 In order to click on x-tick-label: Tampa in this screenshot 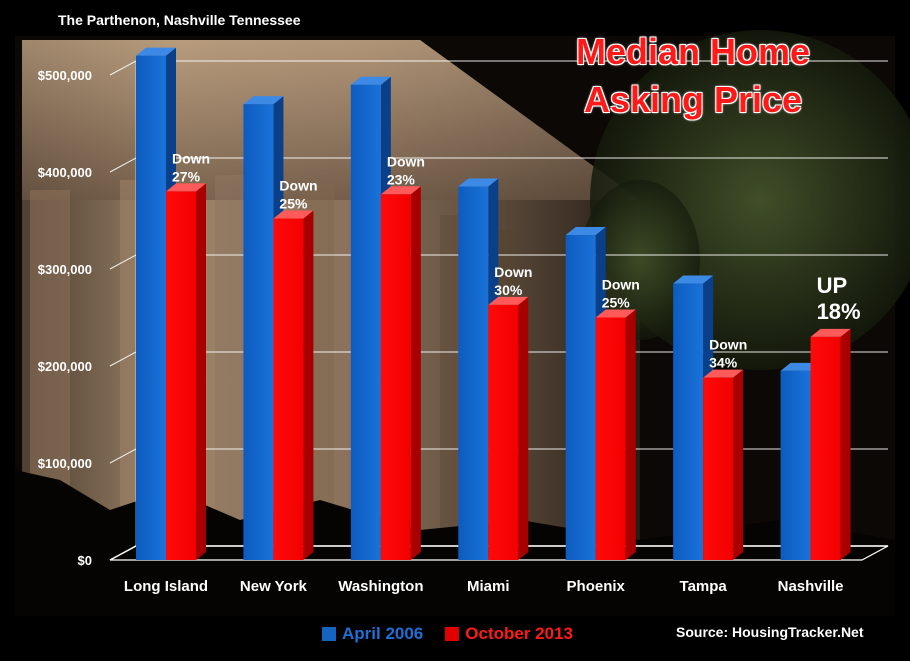, I will do `click(704, 586)`.